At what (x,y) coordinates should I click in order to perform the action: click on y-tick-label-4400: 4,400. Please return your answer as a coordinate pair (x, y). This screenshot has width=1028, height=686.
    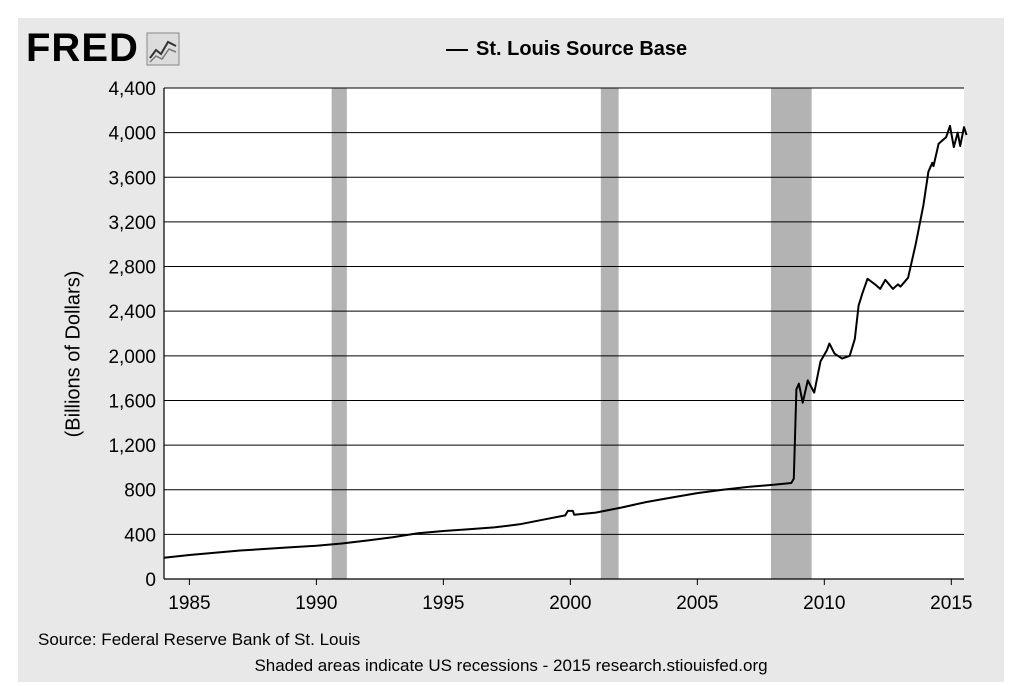
    Looking at the image, I should click on (132, 89).